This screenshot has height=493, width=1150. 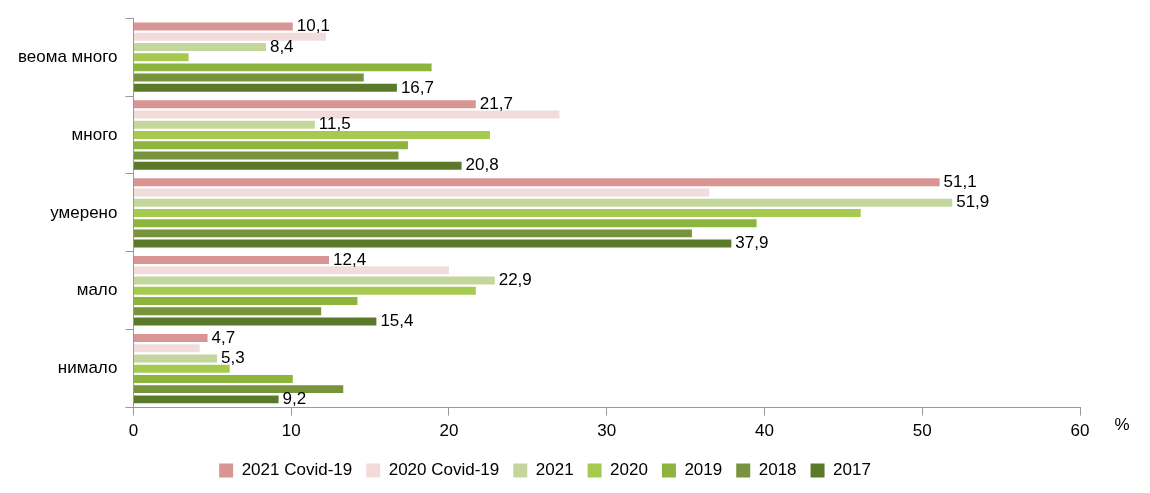 I want to click on data-label: 51,1, so click(x=960, y=181).